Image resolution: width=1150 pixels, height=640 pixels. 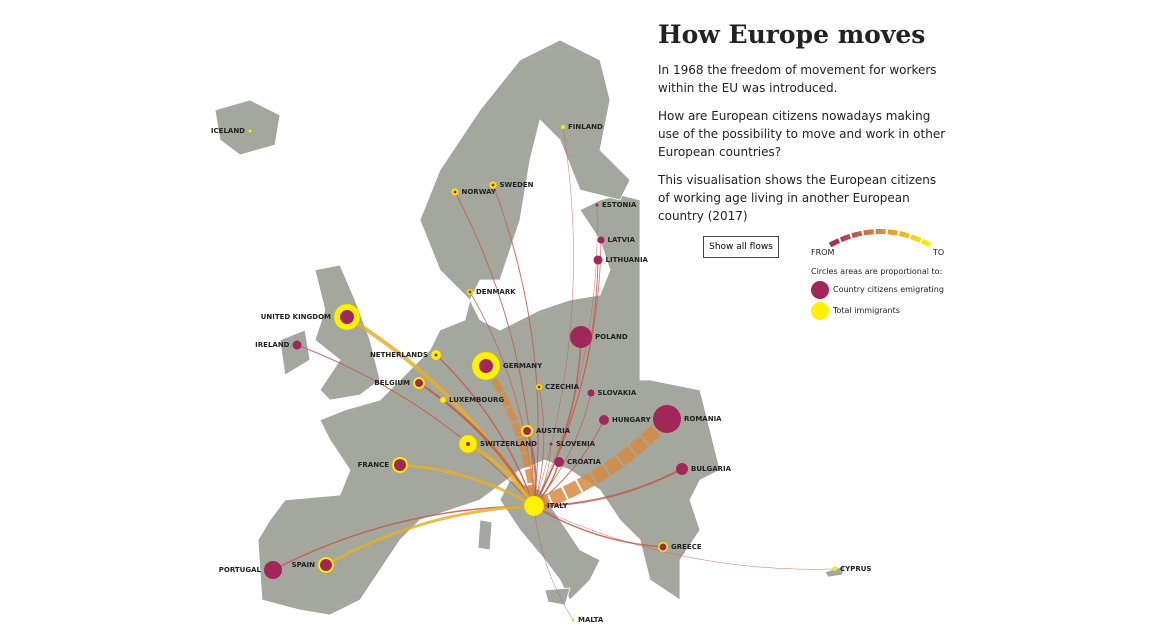 What do you see at coordinates (392, 383) in the screenshot?
I see `country-label: BELGIUM` at bounding box center [392, 383].